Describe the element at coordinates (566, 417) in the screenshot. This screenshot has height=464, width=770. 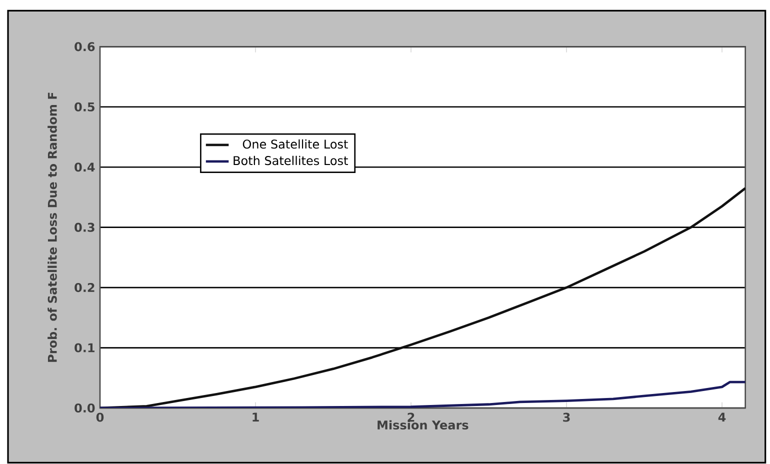
I see `x-tick-label: 3` at that location.